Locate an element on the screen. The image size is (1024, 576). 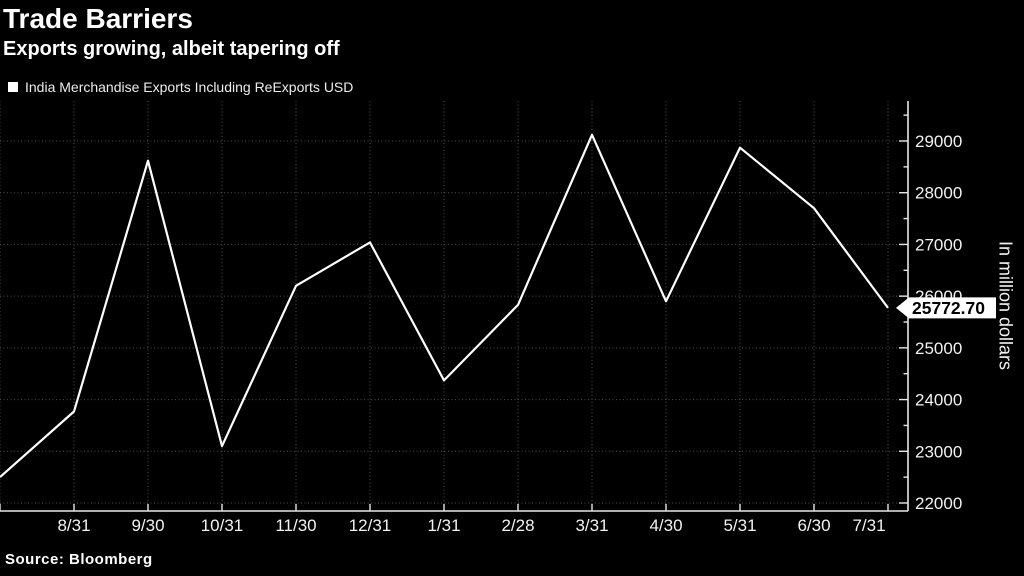
legend-square-icon is located at coordinates (13, 87).